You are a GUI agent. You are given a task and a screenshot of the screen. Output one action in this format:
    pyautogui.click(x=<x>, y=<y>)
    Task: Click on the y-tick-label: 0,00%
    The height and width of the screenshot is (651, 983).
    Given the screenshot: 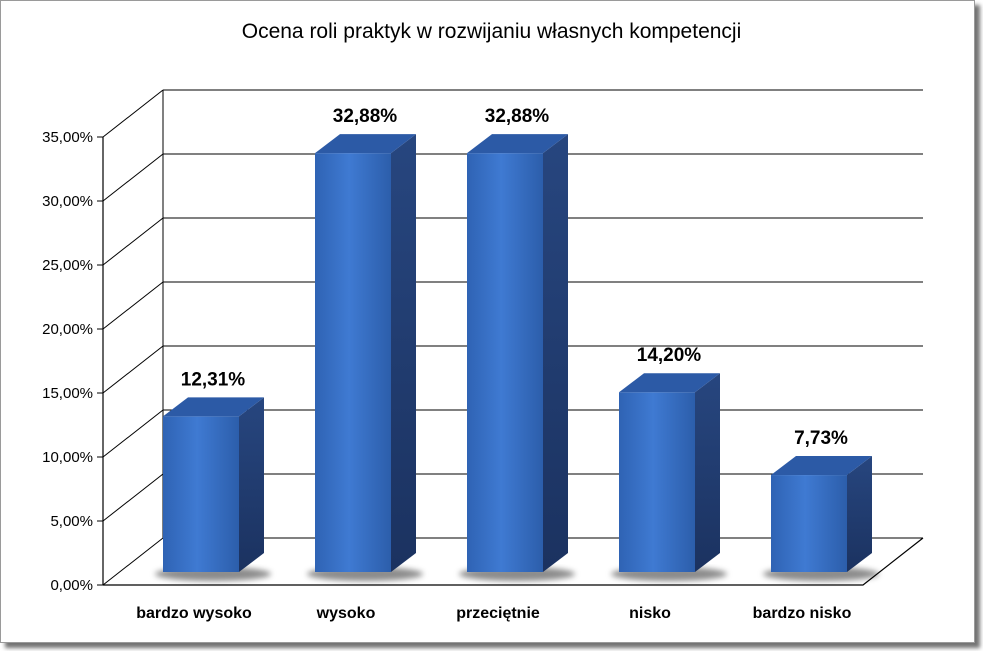 What is the action you would take?
    pyautogui.click(x=71, y=585)
    